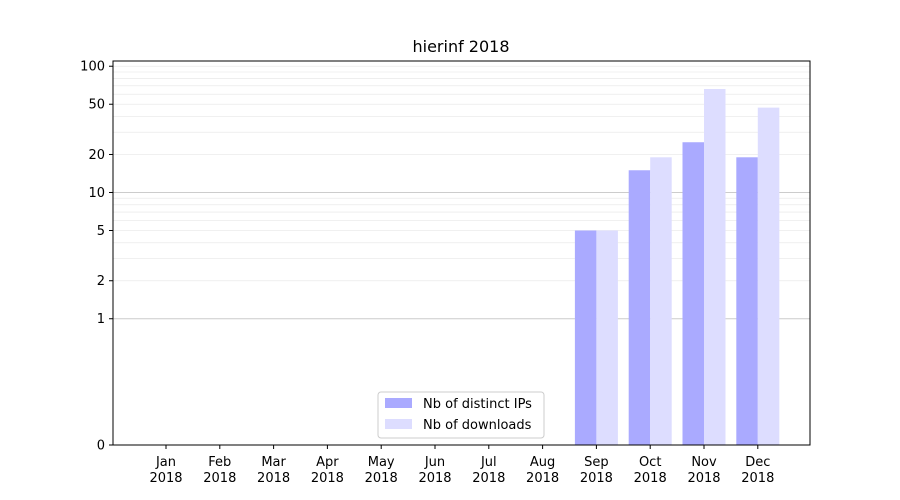 The image size is (900, 500). Describe the element at coordinates (757, 462) in the screenshot. I see `x-tick-label-month: Dec` at that location.